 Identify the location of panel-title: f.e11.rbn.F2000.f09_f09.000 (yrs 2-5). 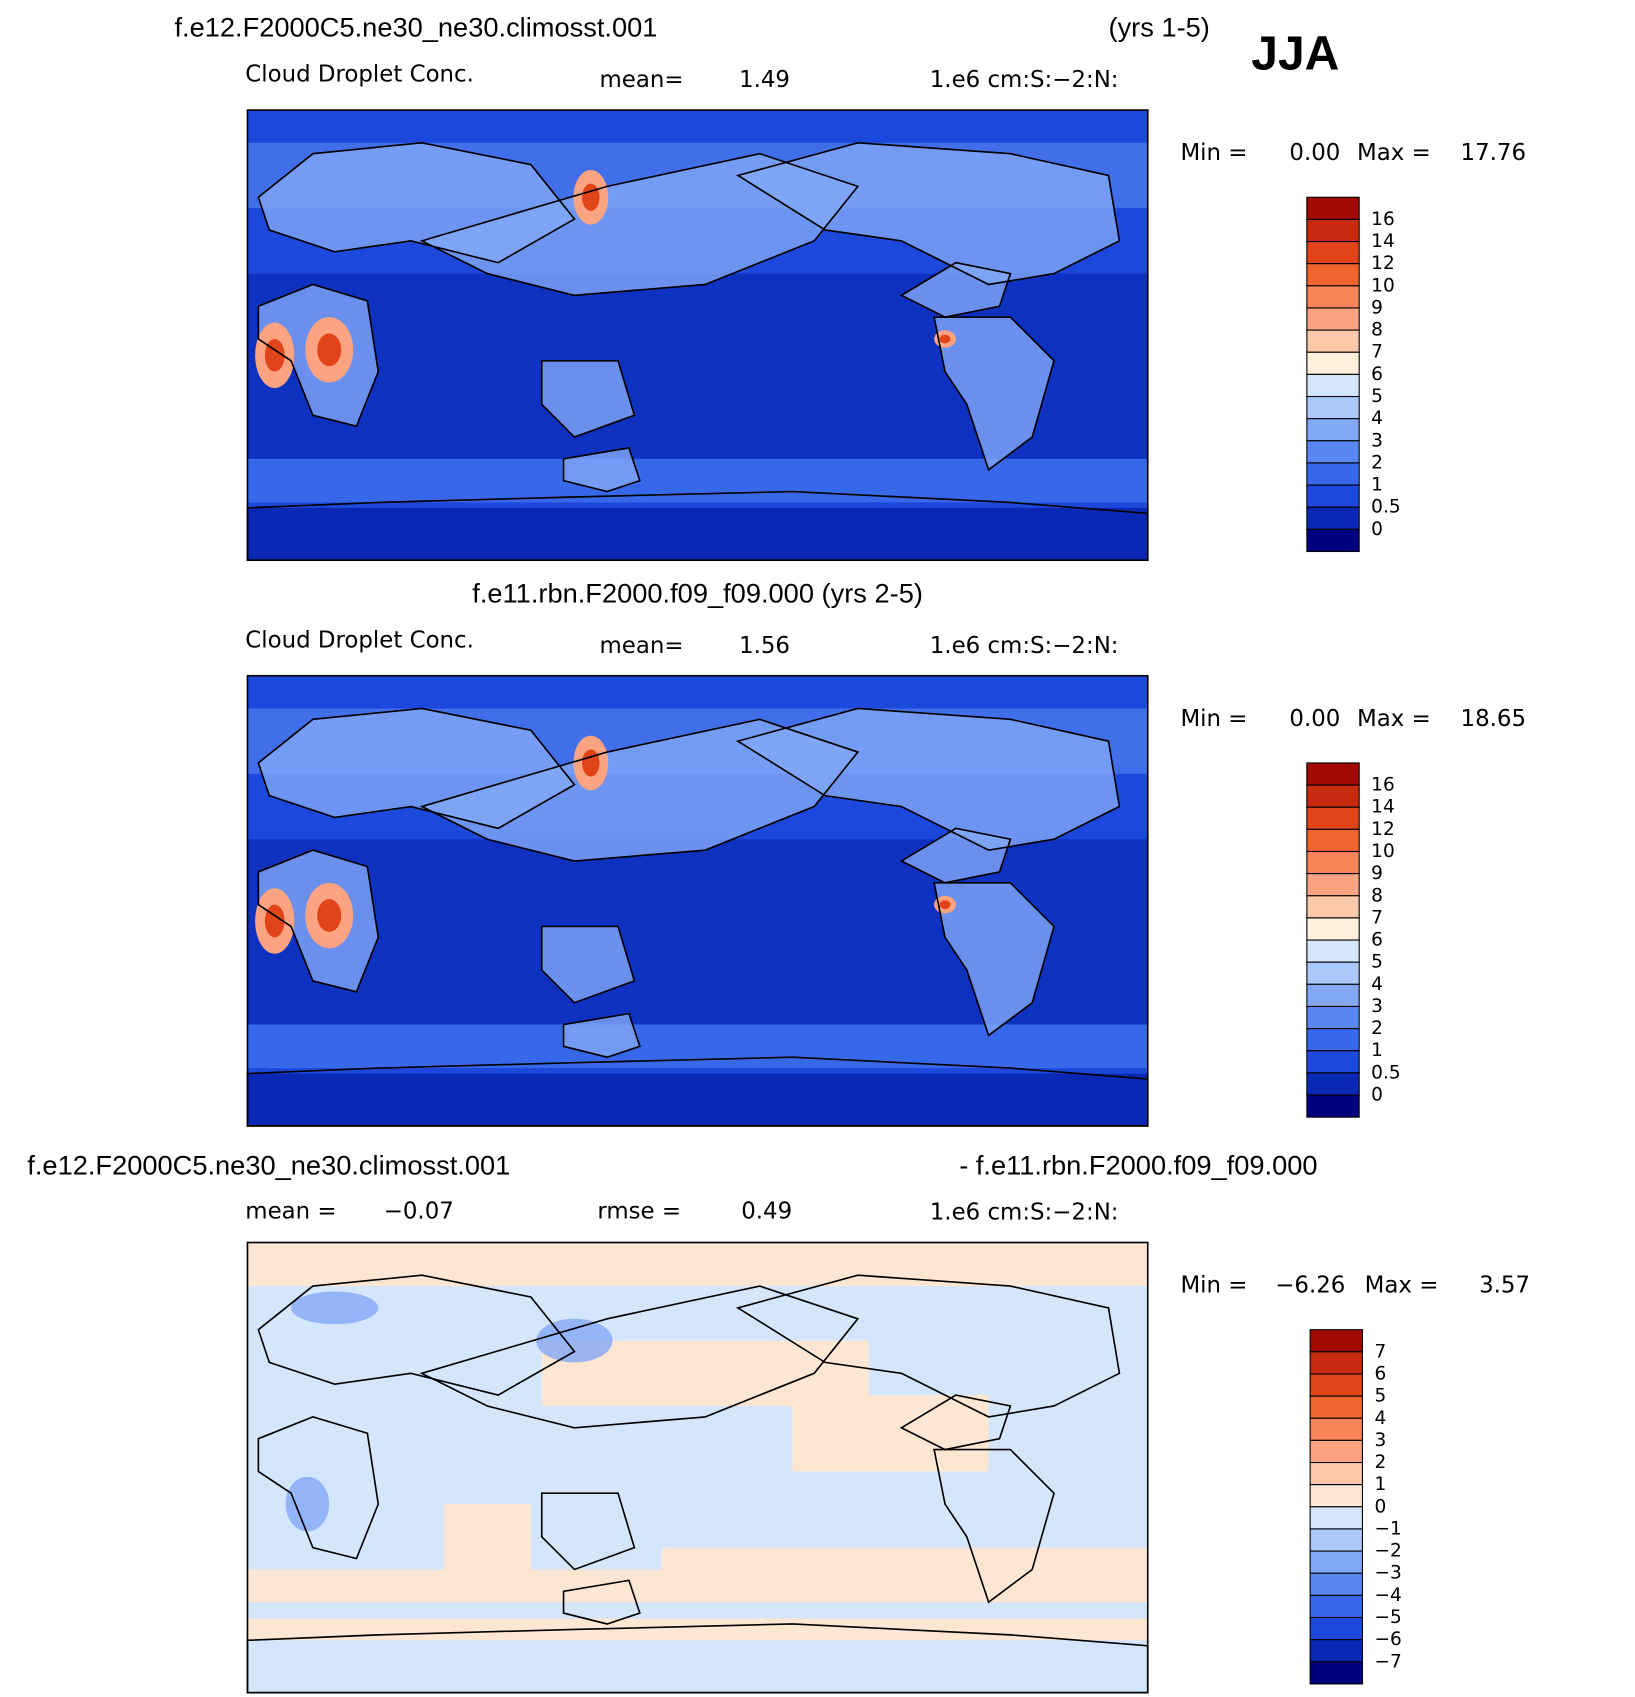
(697, 592).